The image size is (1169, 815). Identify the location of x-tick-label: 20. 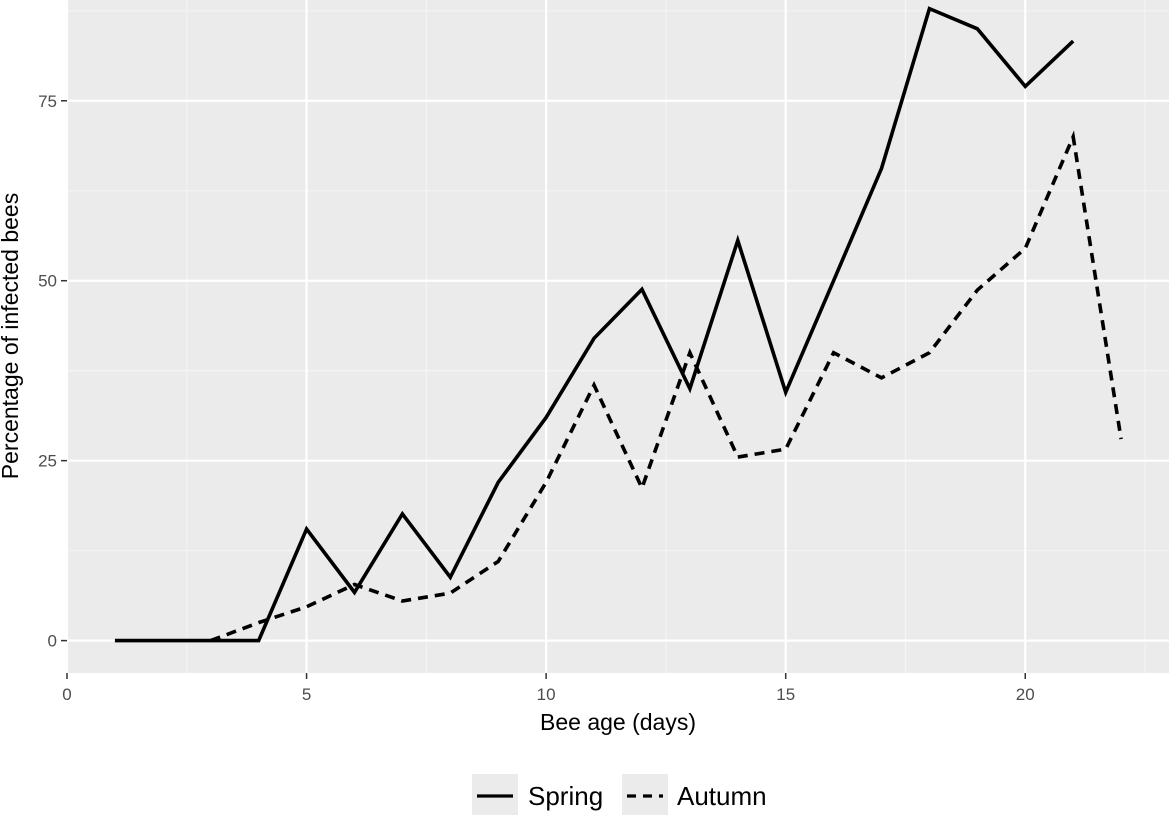
(1025, 694).